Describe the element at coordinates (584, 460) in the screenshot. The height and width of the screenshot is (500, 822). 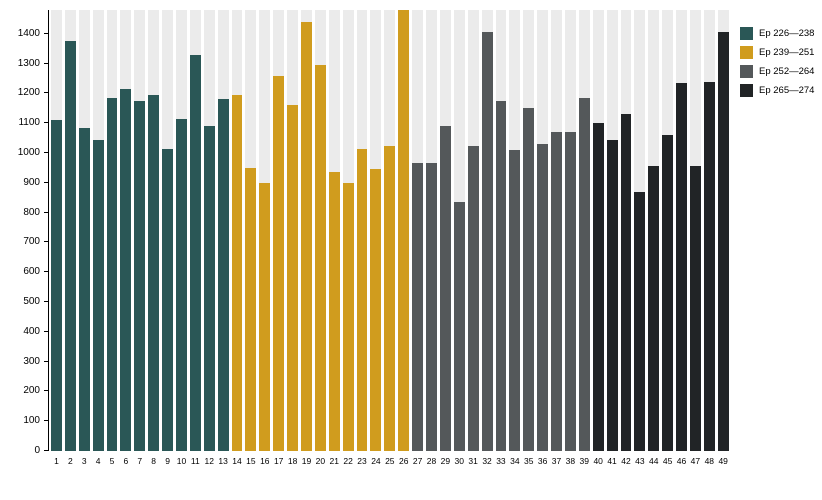
I see `x-axis-label: 39` at that location.